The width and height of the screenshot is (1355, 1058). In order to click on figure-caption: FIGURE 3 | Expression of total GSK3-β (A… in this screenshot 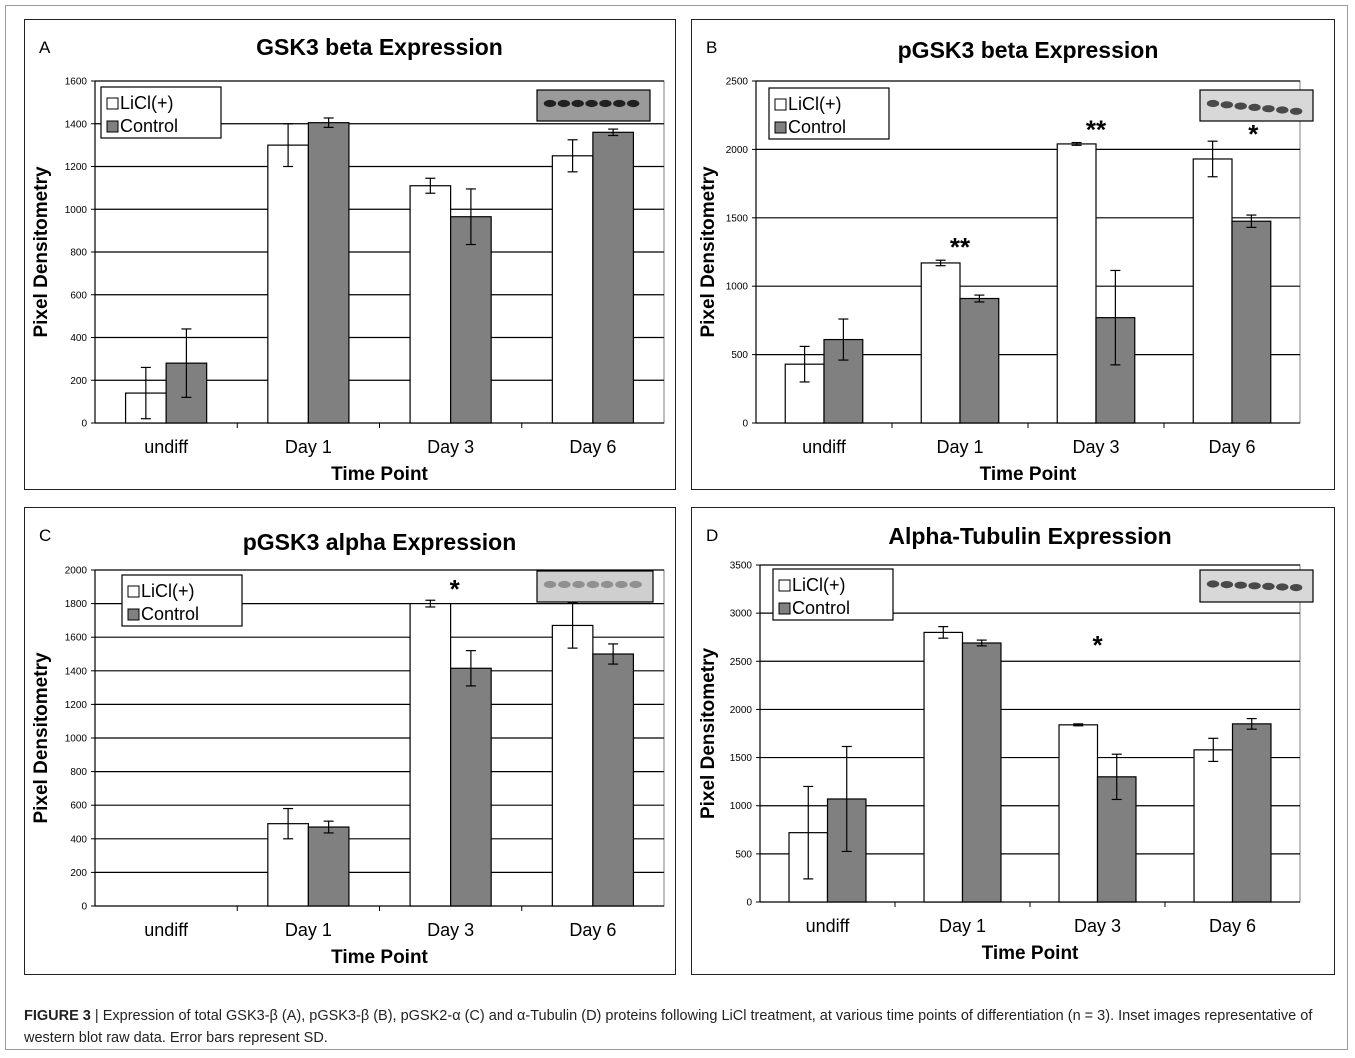, I will do `click(674, 1027)`.